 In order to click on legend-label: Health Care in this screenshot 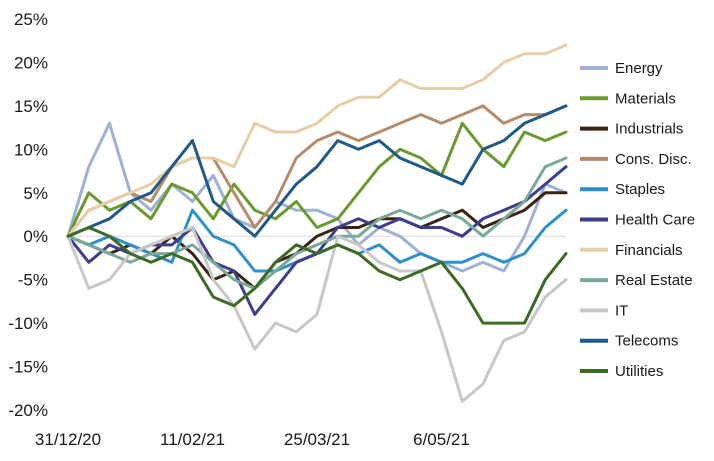, I will do `click(655, 220)`.